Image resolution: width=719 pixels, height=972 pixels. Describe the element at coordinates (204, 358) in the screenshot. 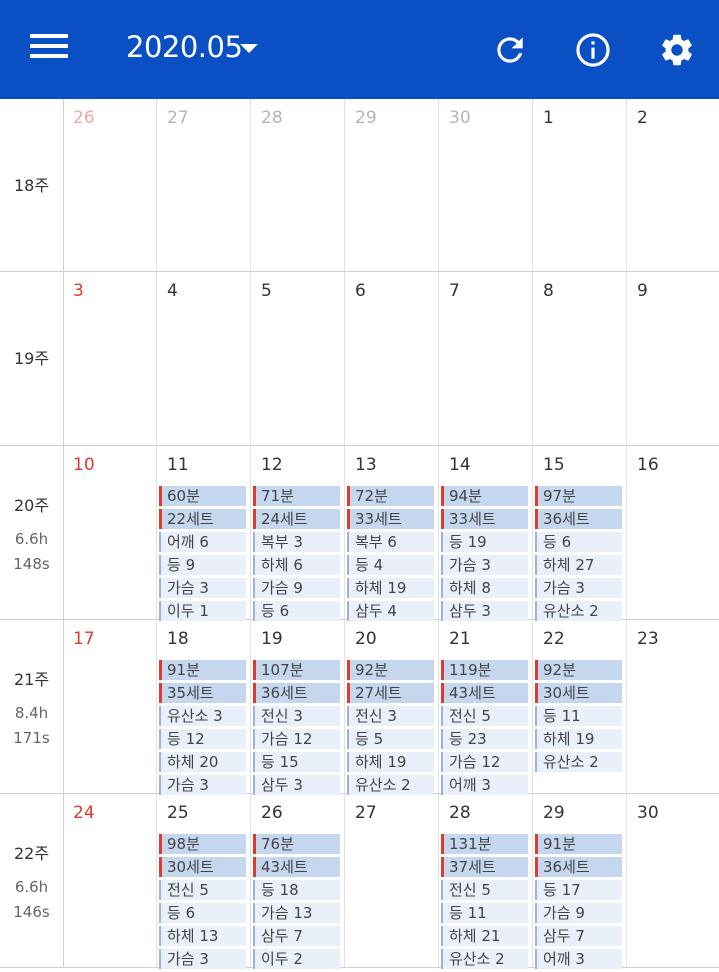

I see `day-cell: 4` at that location.